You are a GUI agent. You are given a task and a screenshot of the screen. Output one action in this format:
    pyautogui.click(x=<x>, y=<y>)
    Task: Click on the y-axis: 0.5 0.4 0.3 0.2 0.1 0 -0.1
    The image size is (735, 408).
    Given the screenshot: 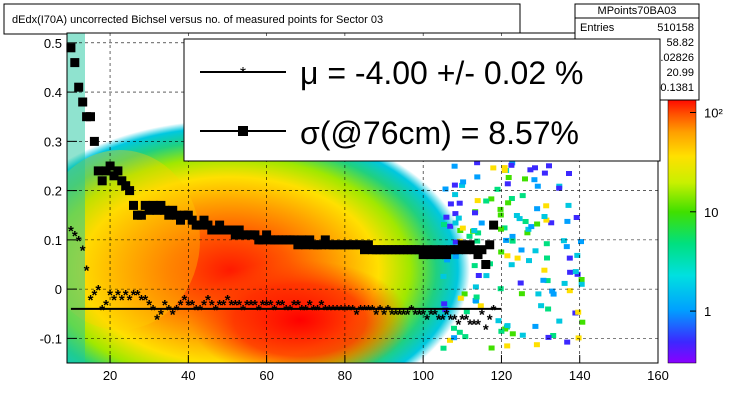 What is the action you would take?
    pyautogui.click(x=58, y=191)
    